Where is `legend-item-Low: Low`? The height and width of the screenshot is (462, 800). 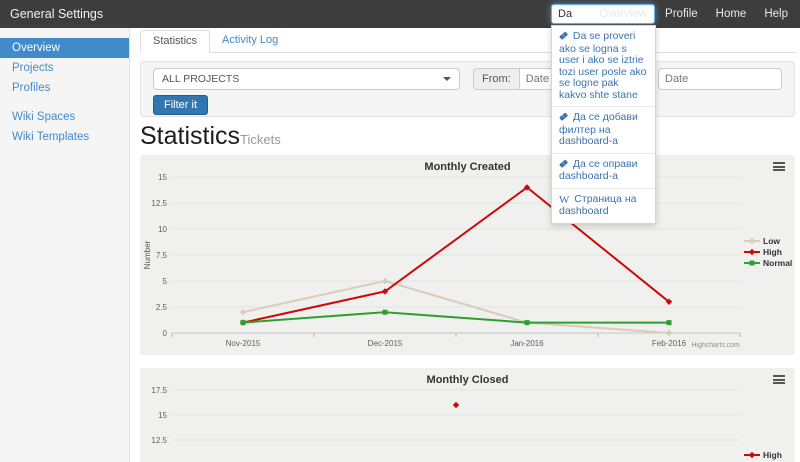
legend-item-Low: Low is located at coordinates (762, 241).